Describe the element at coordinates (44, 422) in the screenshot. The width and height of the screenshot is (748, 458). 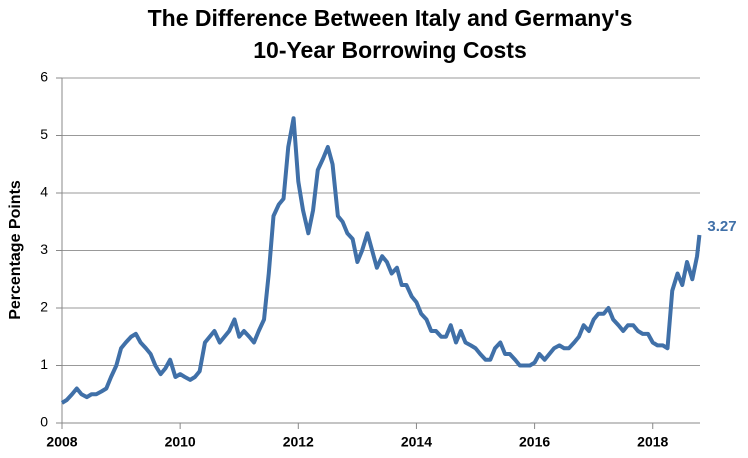
I see `y-tick-label: 0` at that location.